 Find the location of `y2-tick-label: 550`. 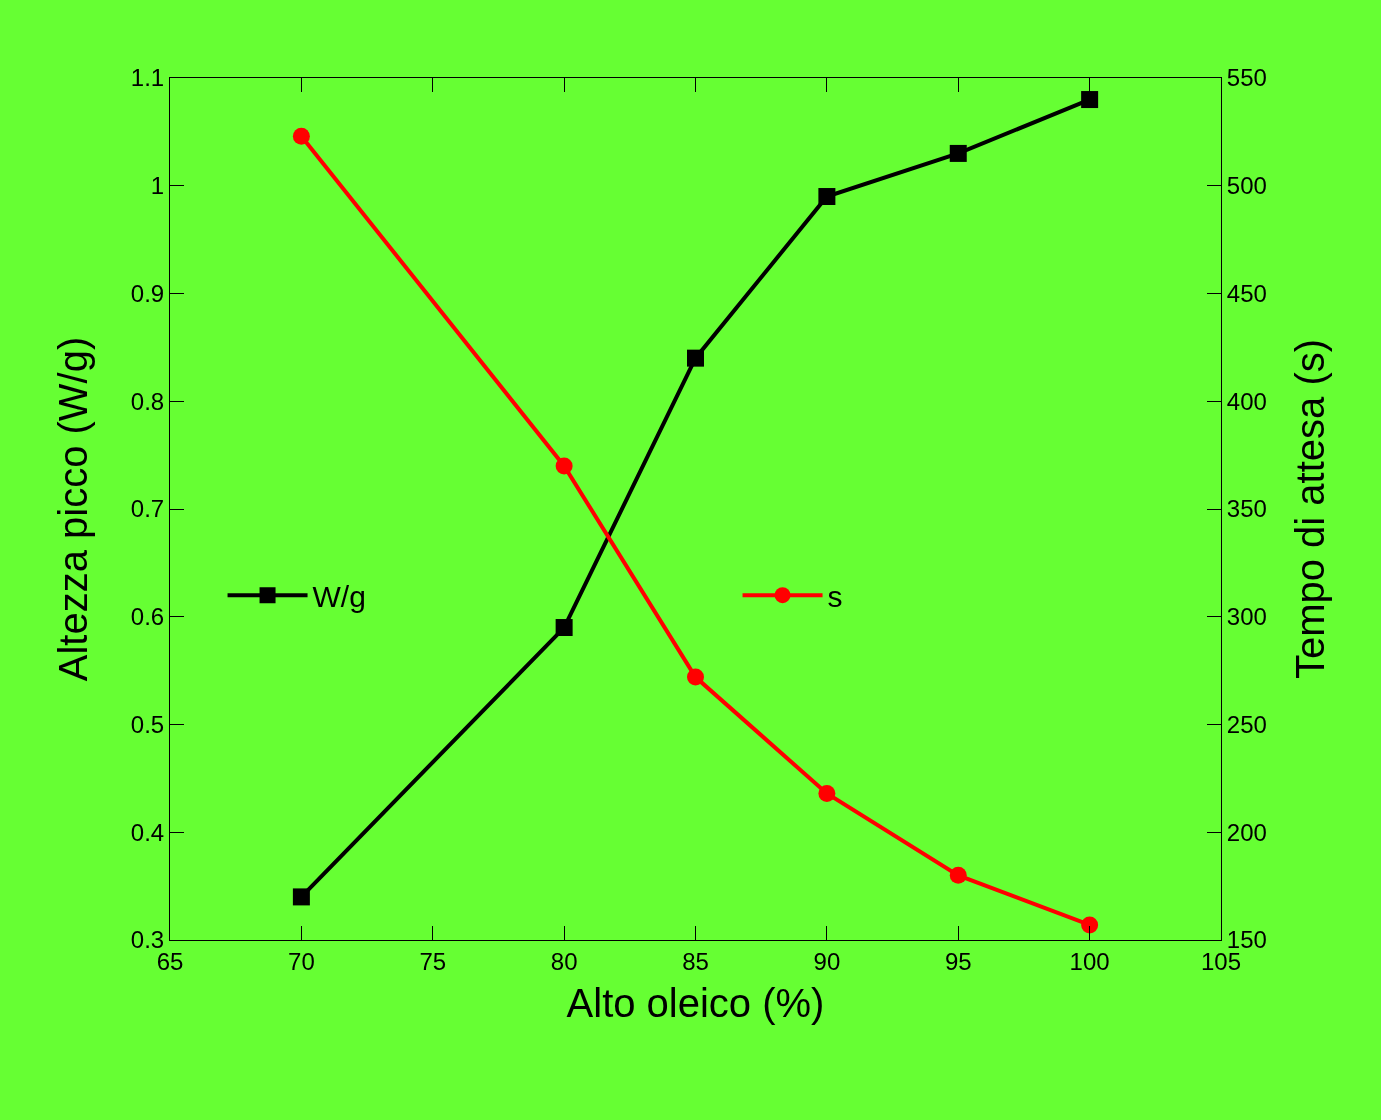

y2-tick-label: 550 is located at coordinates (1246, 78).